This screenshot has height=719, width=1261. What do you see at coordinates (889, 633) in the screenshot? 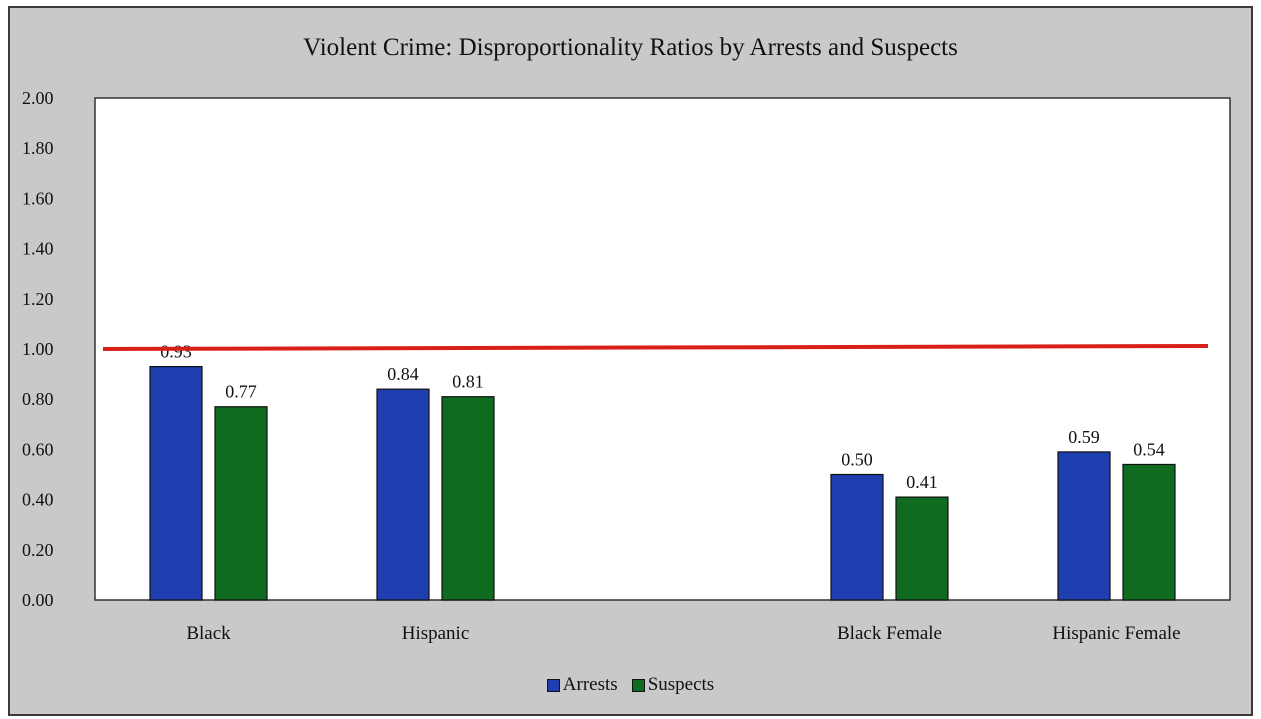
I see `category-label: Black Female` at bounding box center [889, 633].